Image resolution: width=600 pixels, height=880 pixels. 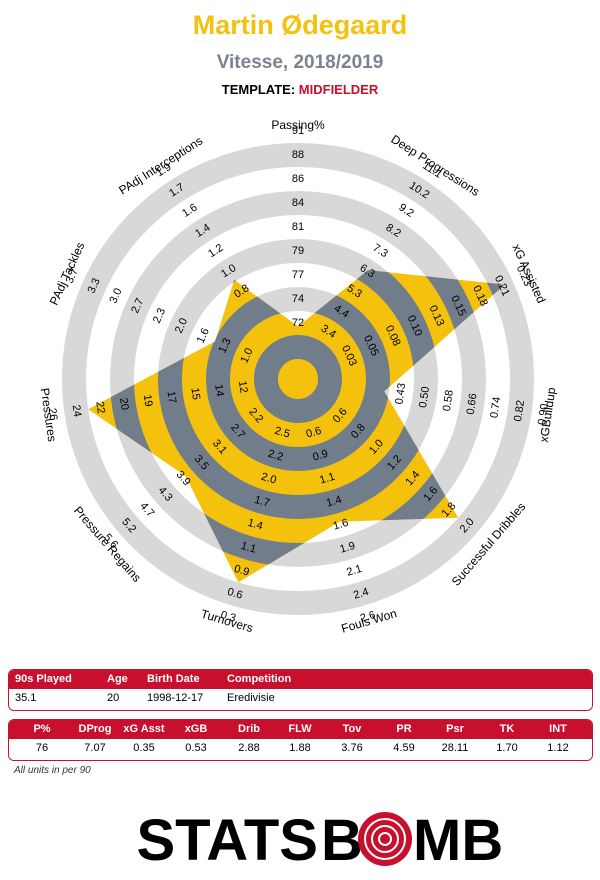 What do you see at coordinates (327, 479) in the screenshot?
I see `radar-tick-label: 1.1` at bounding box center [327, 479].